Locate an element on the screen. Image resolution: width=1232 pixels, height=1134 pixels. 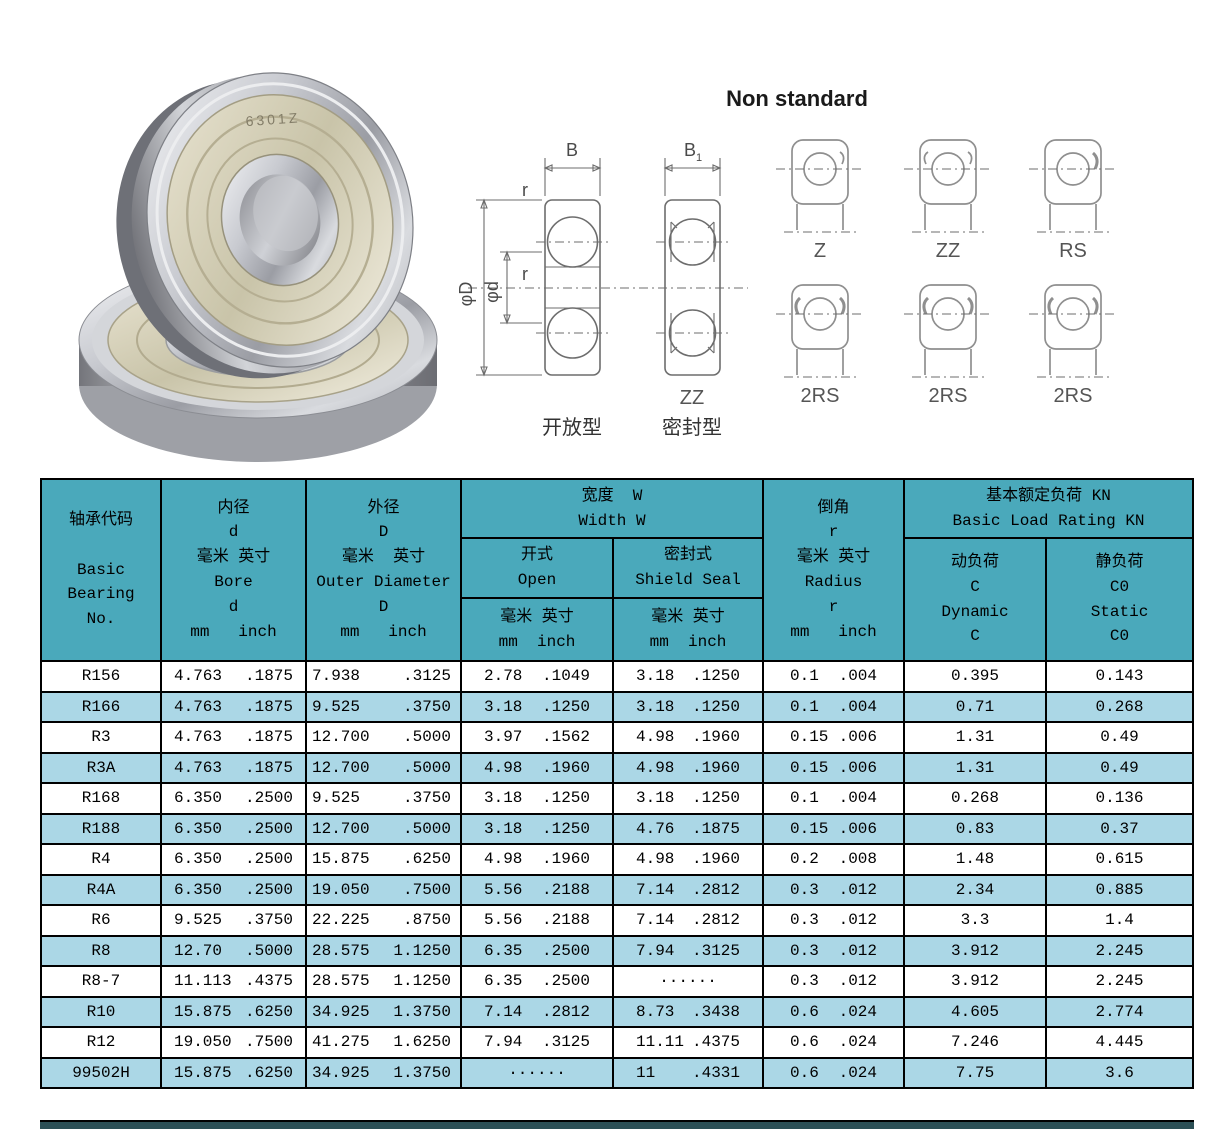
cell-code: R6 is located at coordinates (101, 920).